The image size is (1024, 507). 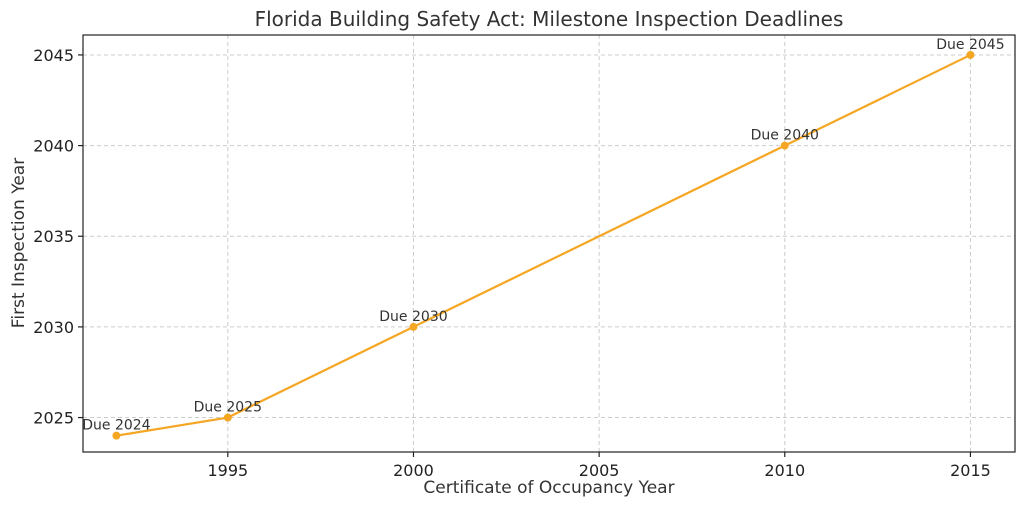 I want to click on y-tick-label: 2030, so click(x=53, y=327).